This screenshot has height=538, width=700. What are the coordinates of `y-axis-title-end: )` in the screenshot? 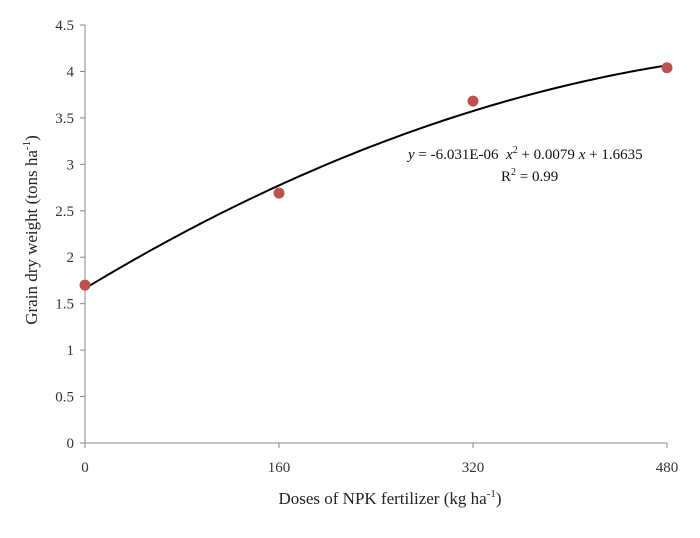 It's located at (31, 138).